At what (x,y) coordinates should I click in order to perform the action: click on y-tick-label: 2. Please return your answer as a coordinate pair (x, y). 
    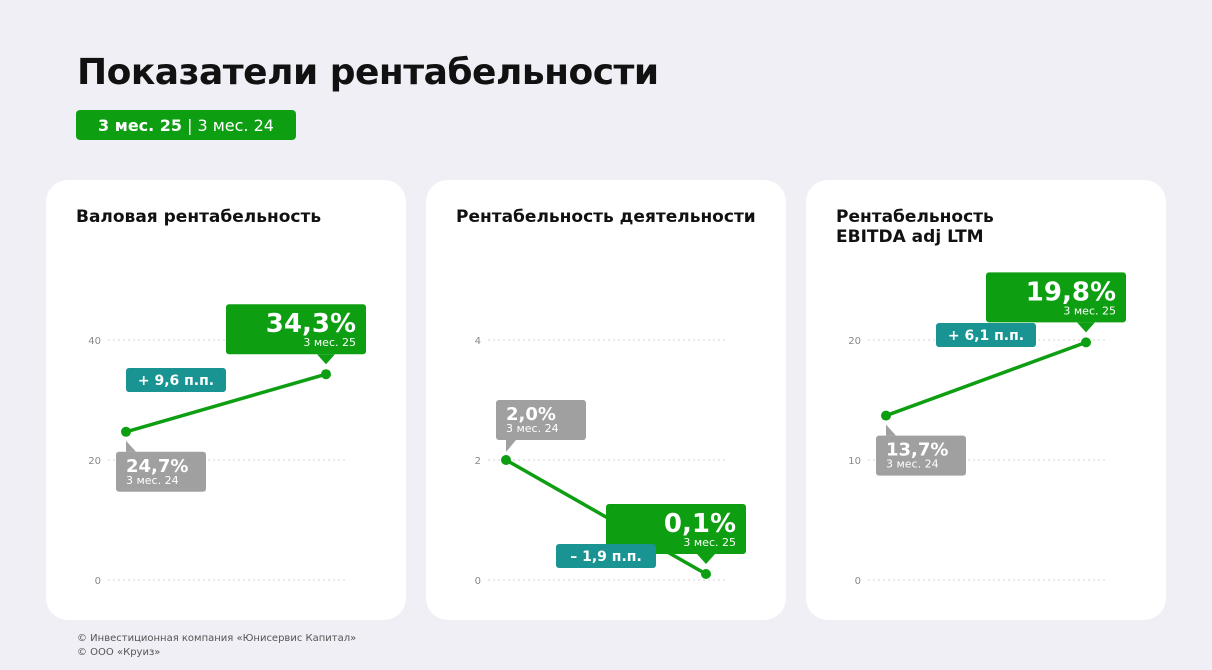
    Looking at the image, I should click on (478, 461).